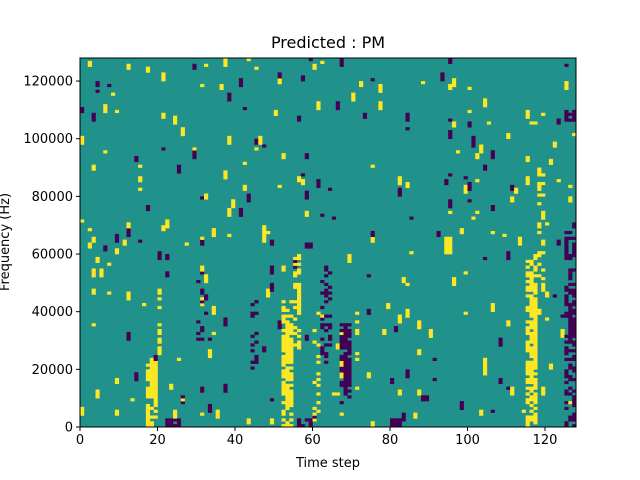 The image size is (640, 480). What do you see at coordinates (328, 42) in the screenshot?
I see `chart-title: Predicted : PM` at bounding box center [328, 42].